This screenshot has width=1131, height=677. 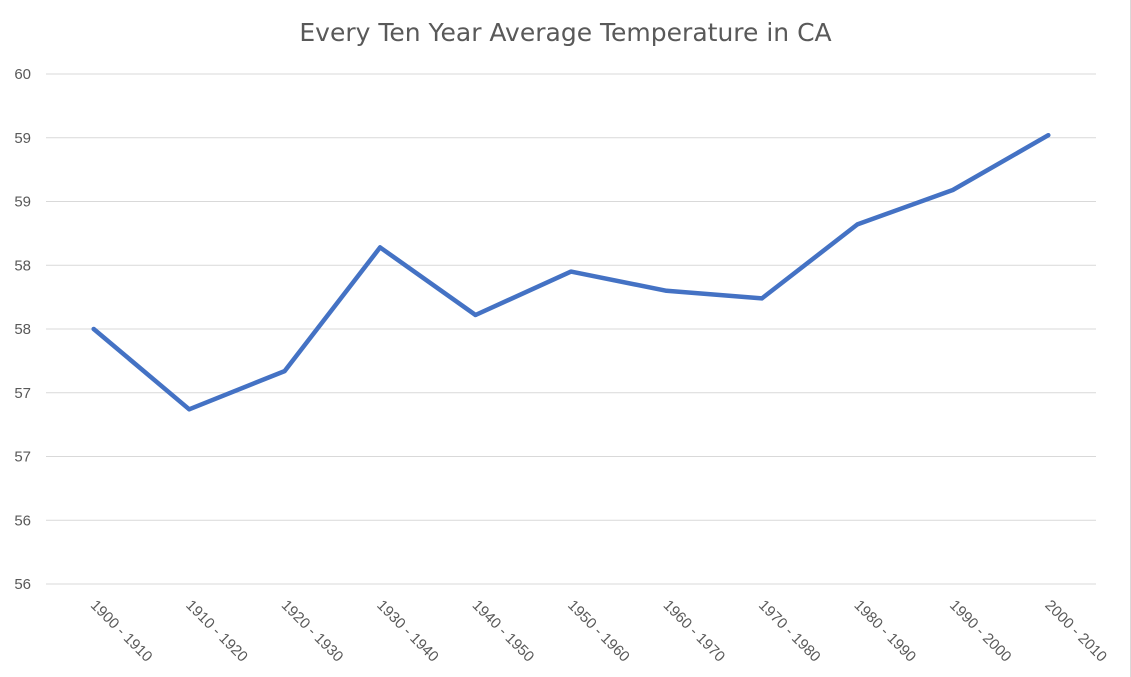 What do you see at coordinates (22, 74) in the screenshot?
I see `y-tick-label: 60` at bounding box center [22, 74].